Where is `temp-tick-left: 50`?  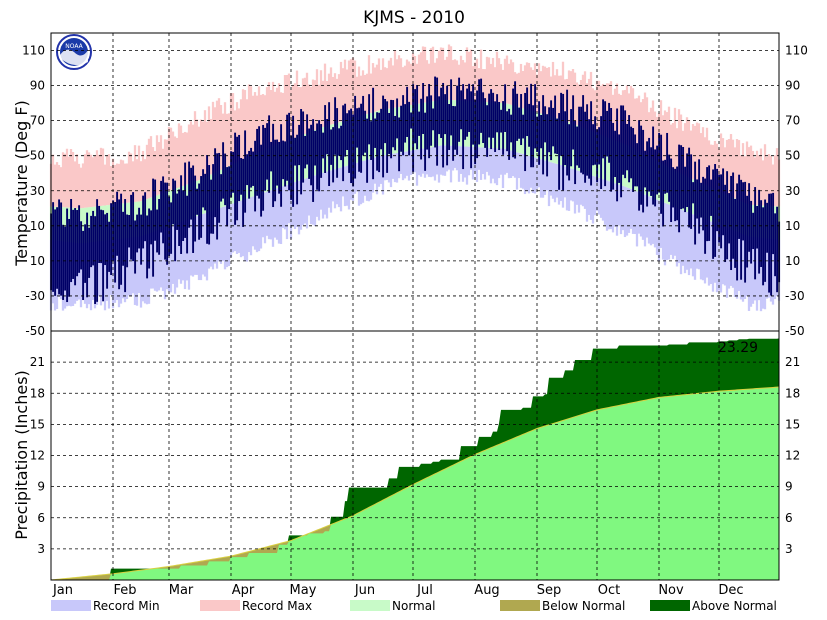
temp-tick-left: 50 is located at coordinates (37, 156).